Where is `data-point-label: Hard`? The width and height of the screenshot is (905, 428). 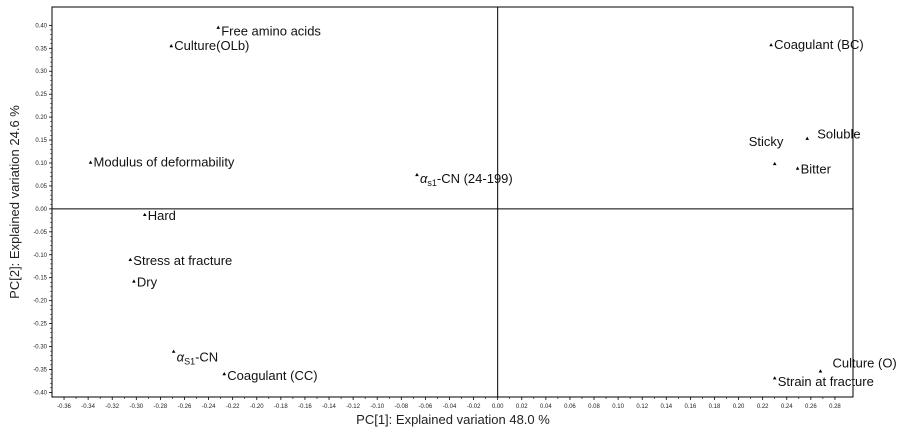 data-point-label: Hard is located at coordinates (162, 215).